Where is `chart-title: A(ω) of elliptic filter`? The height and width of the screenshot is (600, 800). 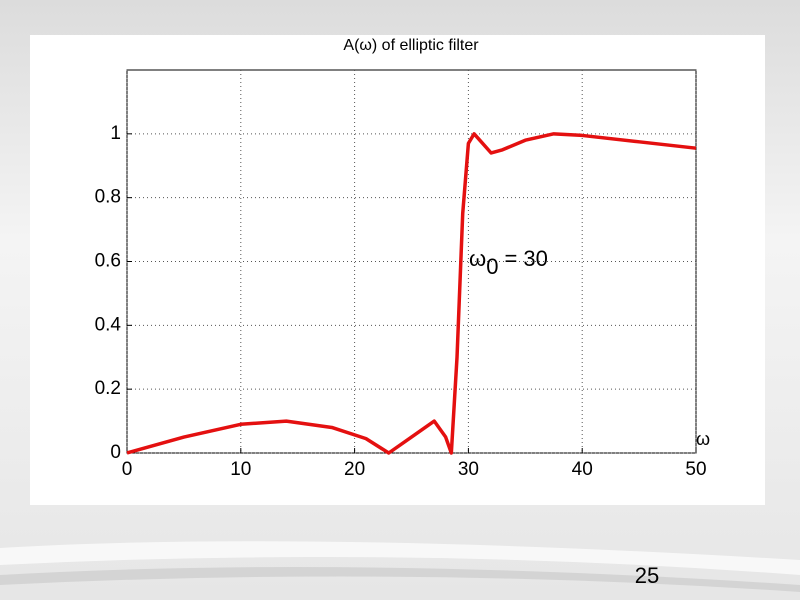 chart-title: A(ω) of elliptic filter is located at coordinates (411, 45).